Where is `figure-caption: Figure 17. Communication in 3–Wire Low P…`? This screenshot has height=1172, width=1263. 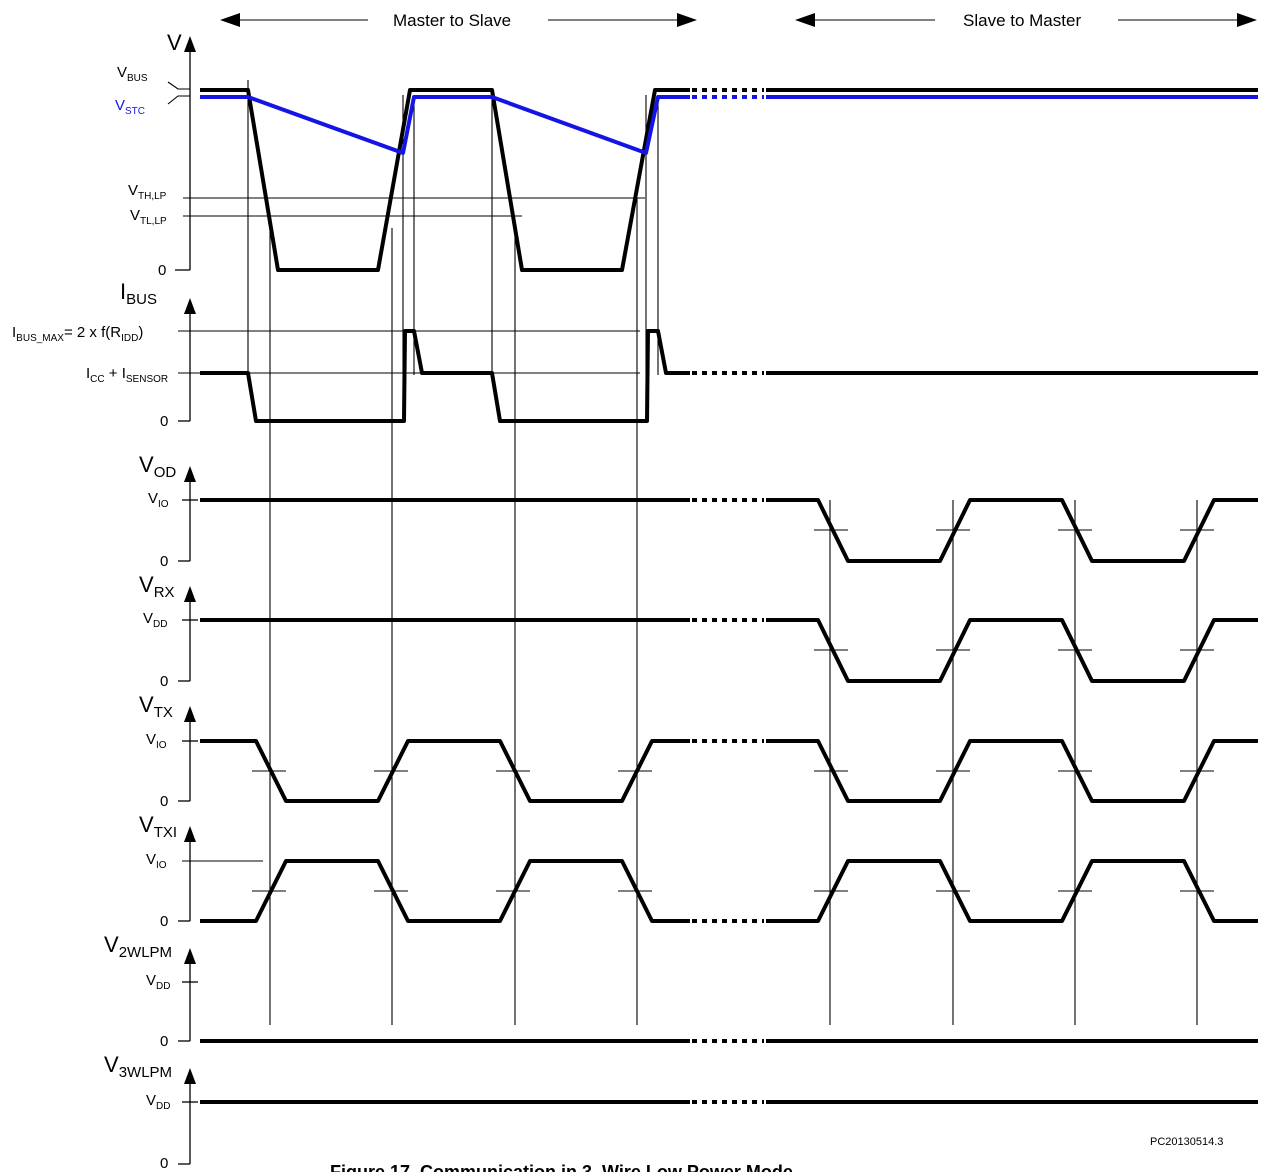 figure-caption: Figure 17. Communication in 3–Wire Low P… is located at coordinates (561, 1167).